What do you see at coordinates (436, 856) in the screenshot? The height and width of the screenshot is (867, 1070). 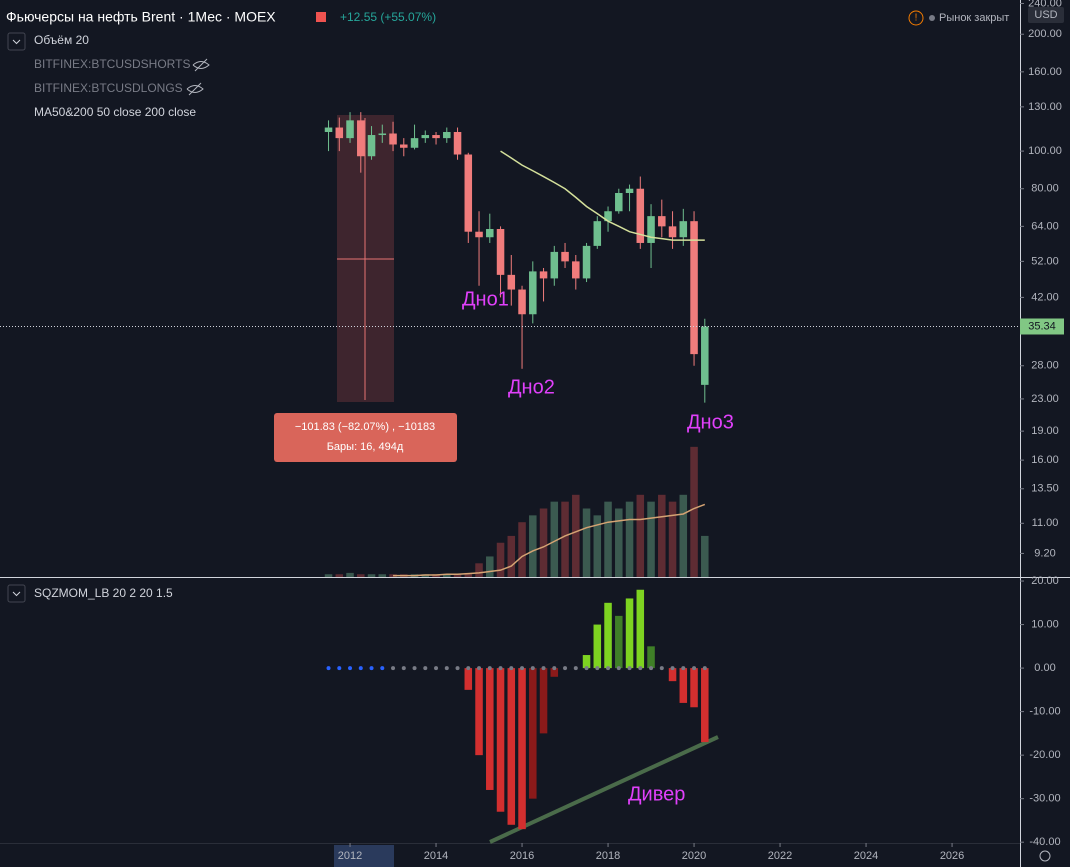 I see `x-tick-label: 2014` at bounding box center [436, 856].